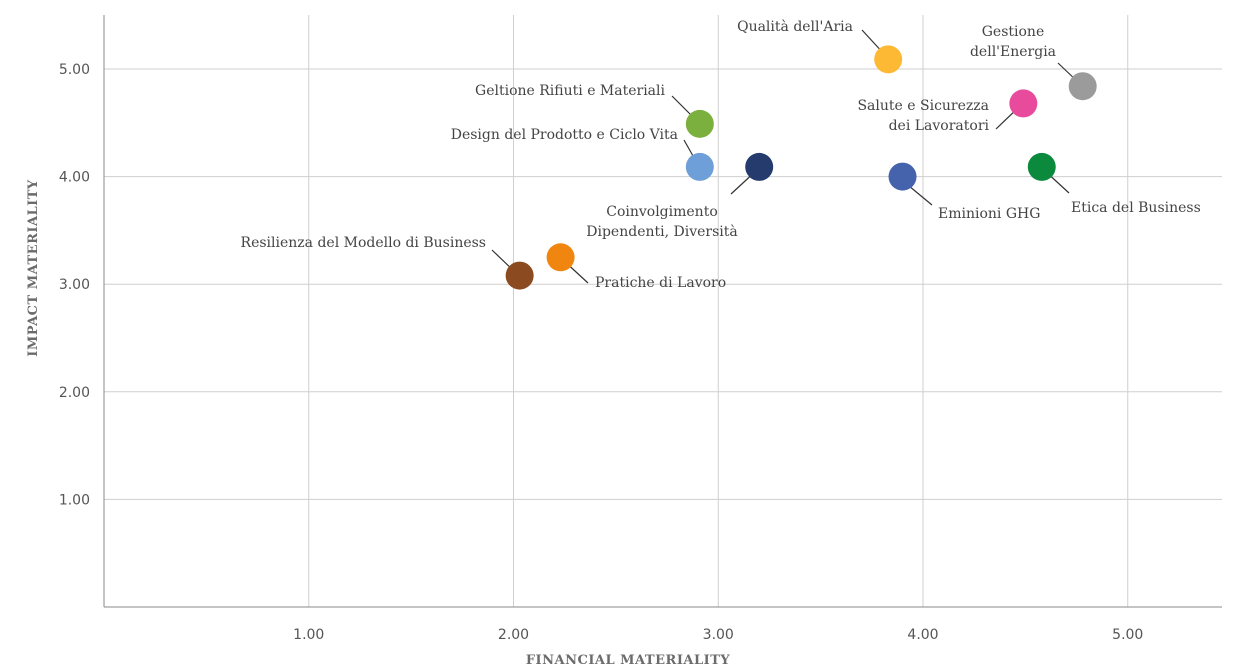 Image resolution: width=1239 pixels, height=670 pixels. I want to click on x-tick-label: 1.00, so click(308, 635).